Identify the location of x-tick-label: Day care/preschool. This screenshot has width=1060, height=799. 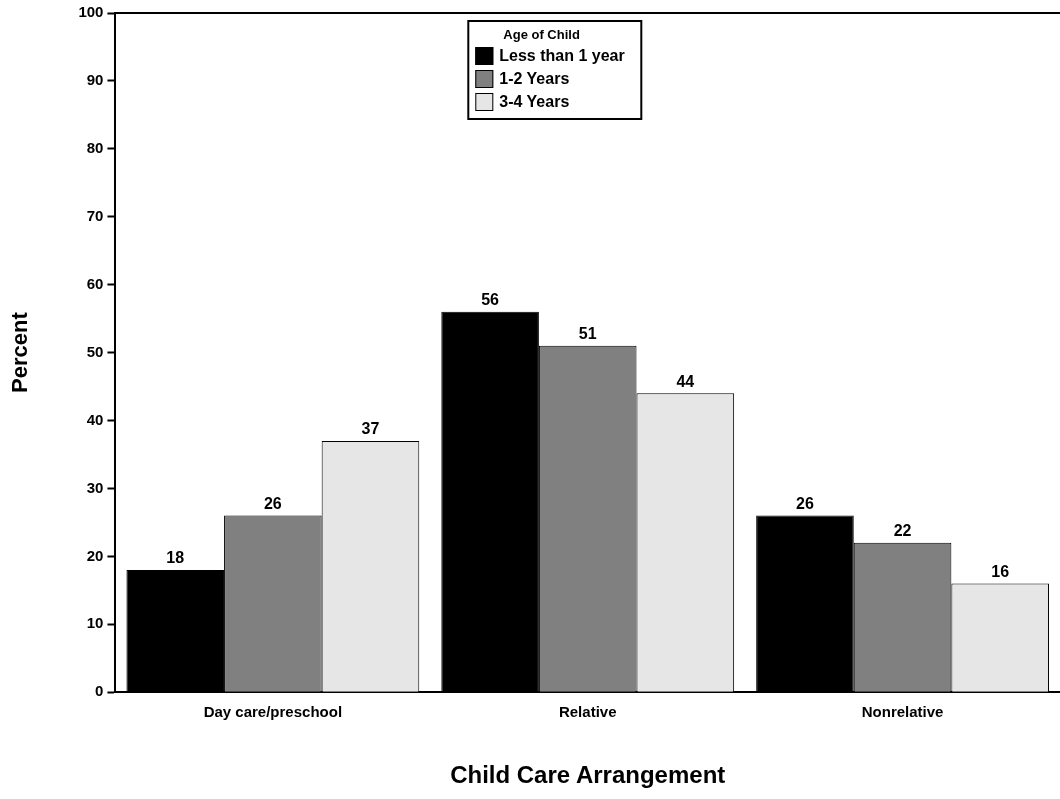
(273, 712).